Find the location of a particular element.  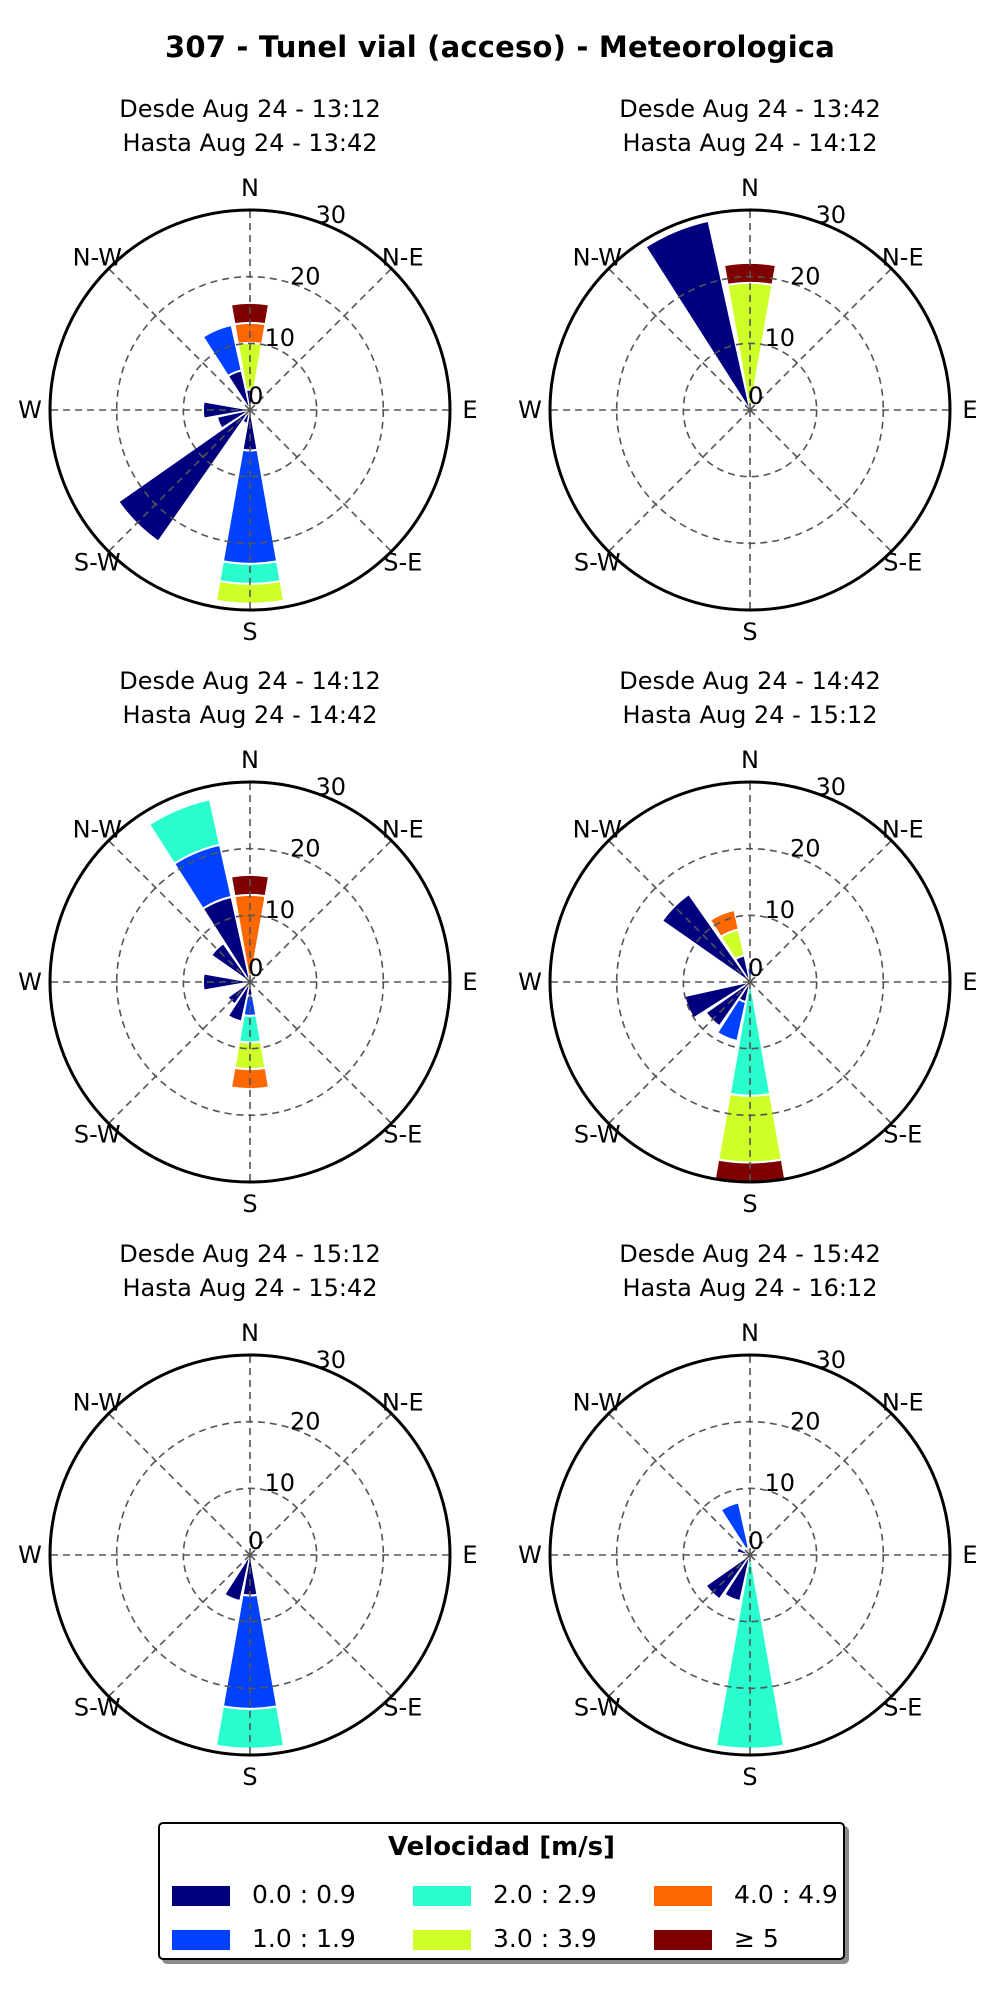

panel-title-from: Desde Aug 24 - 15:12 is located at coordinates (250, 1254).